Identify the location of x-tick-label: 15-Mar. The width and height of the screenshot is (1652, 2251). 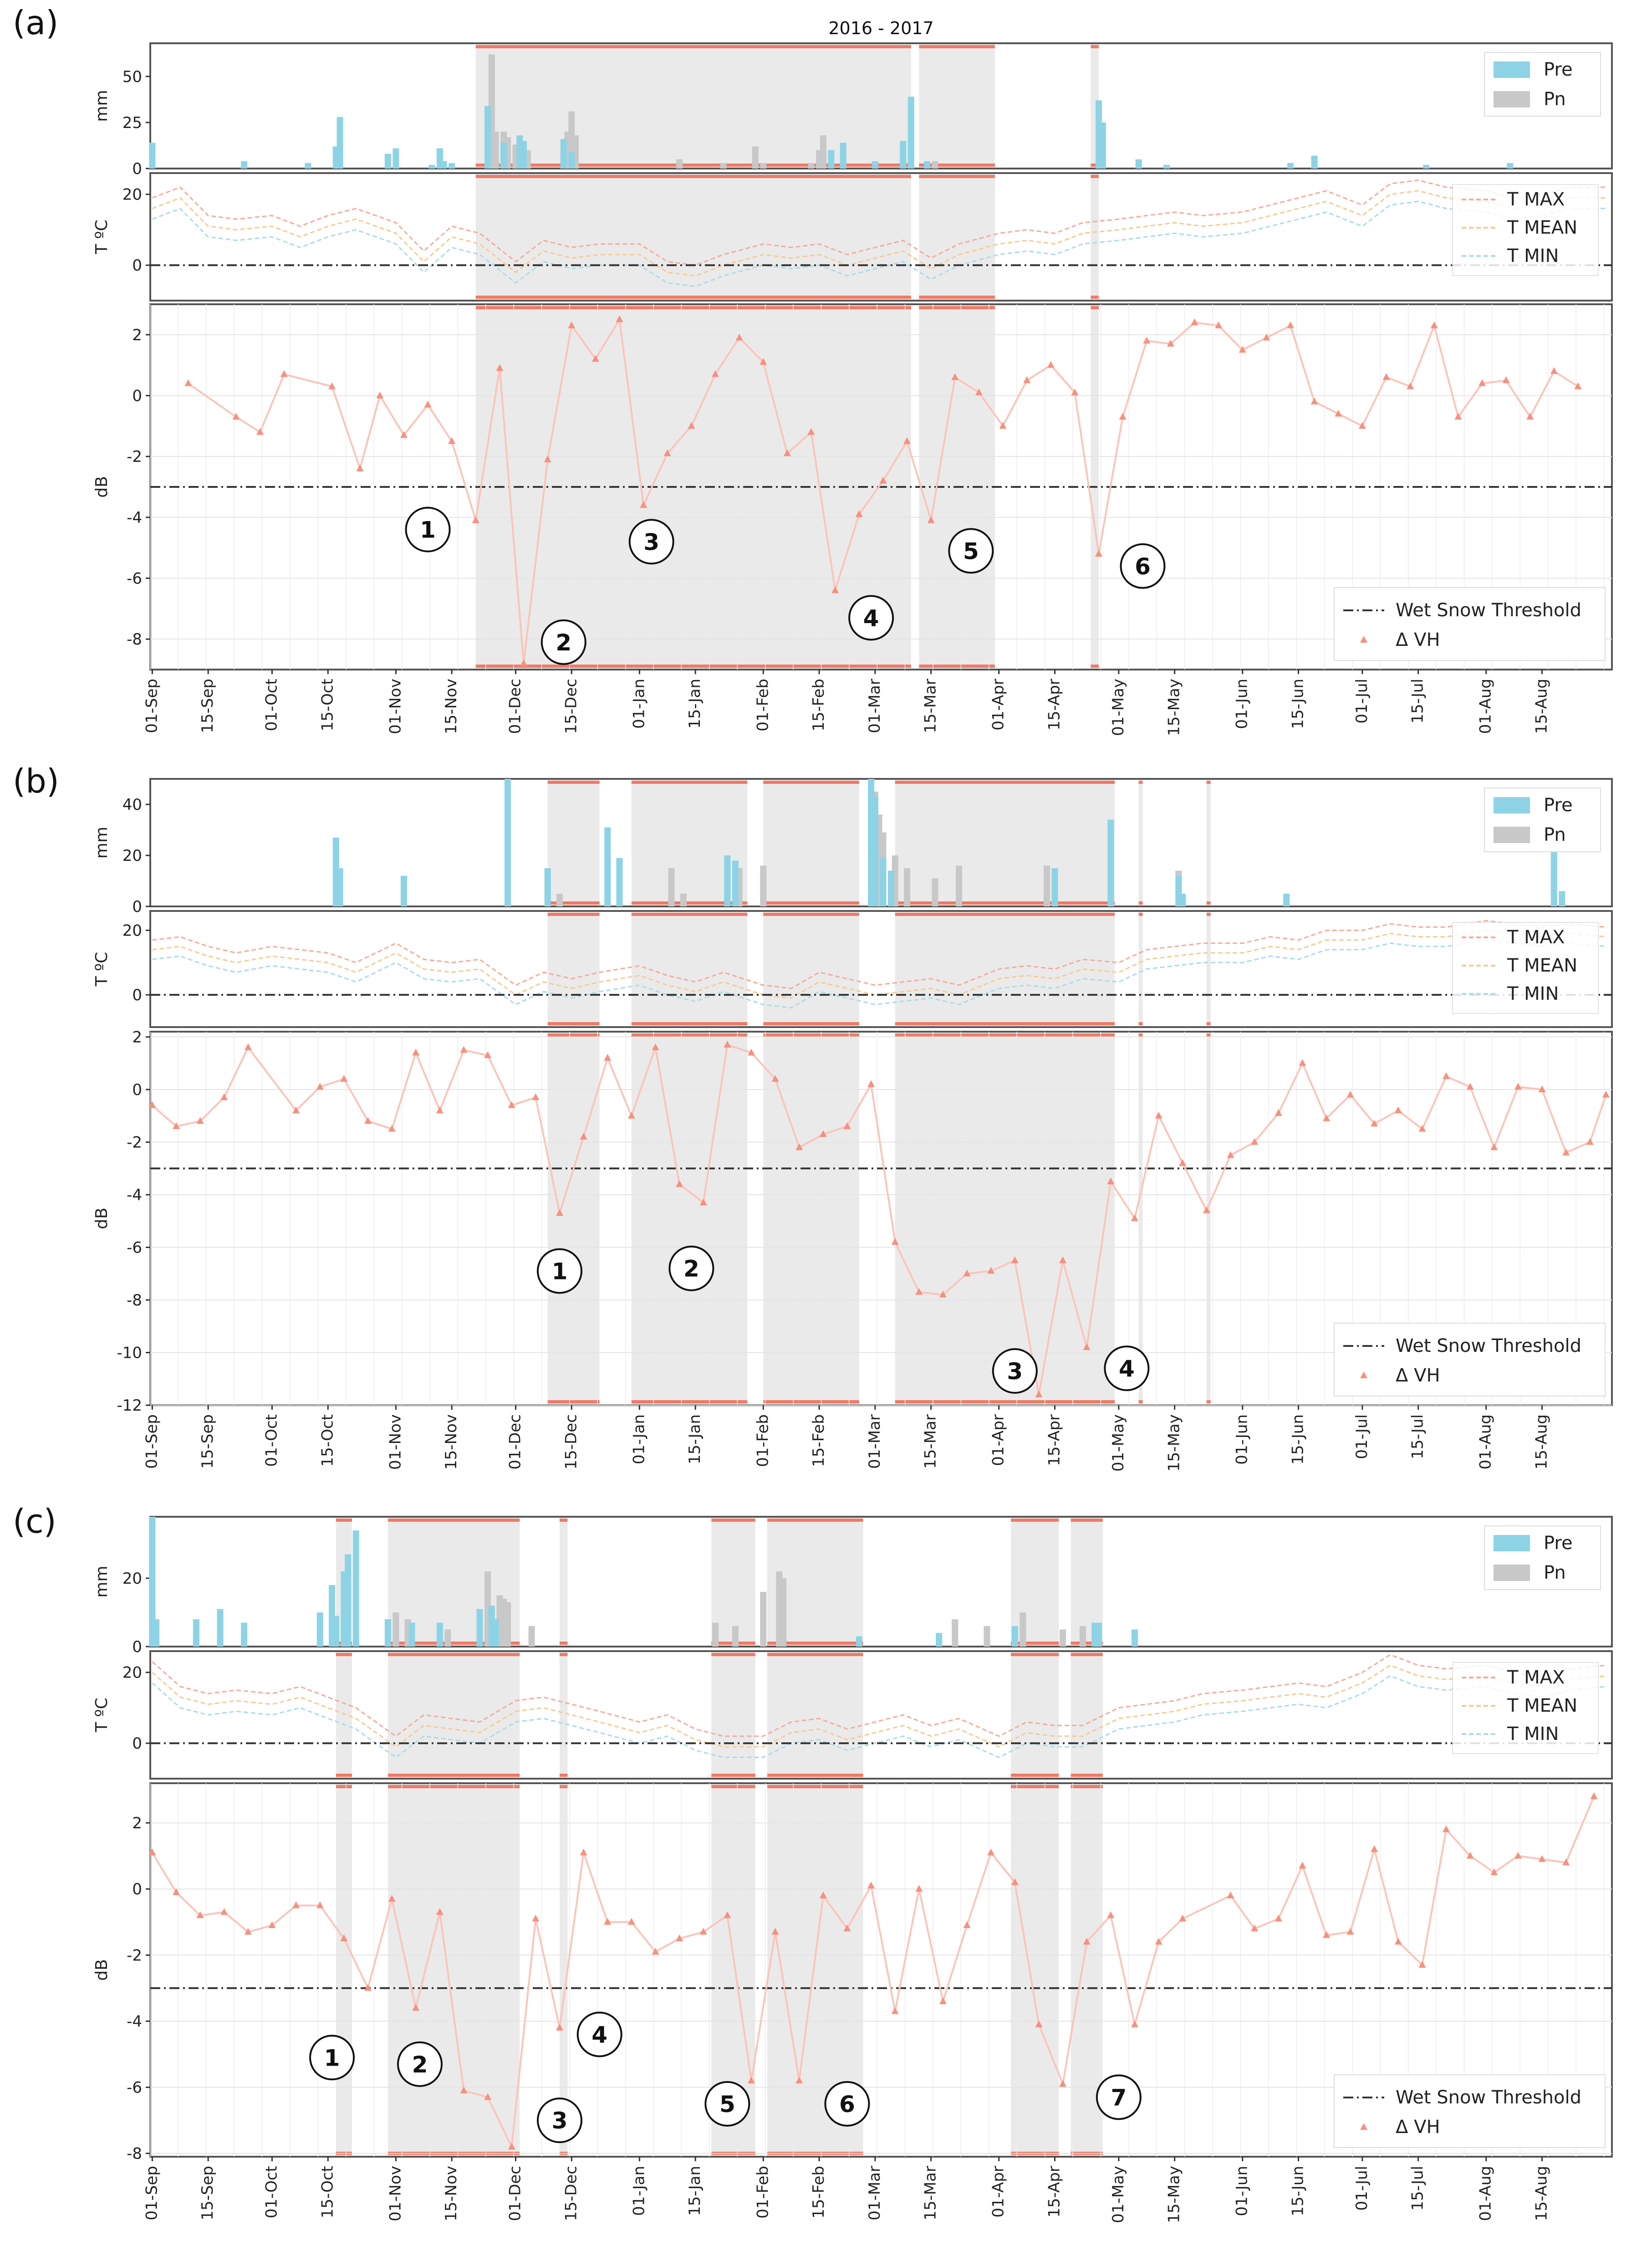
(931, 706).